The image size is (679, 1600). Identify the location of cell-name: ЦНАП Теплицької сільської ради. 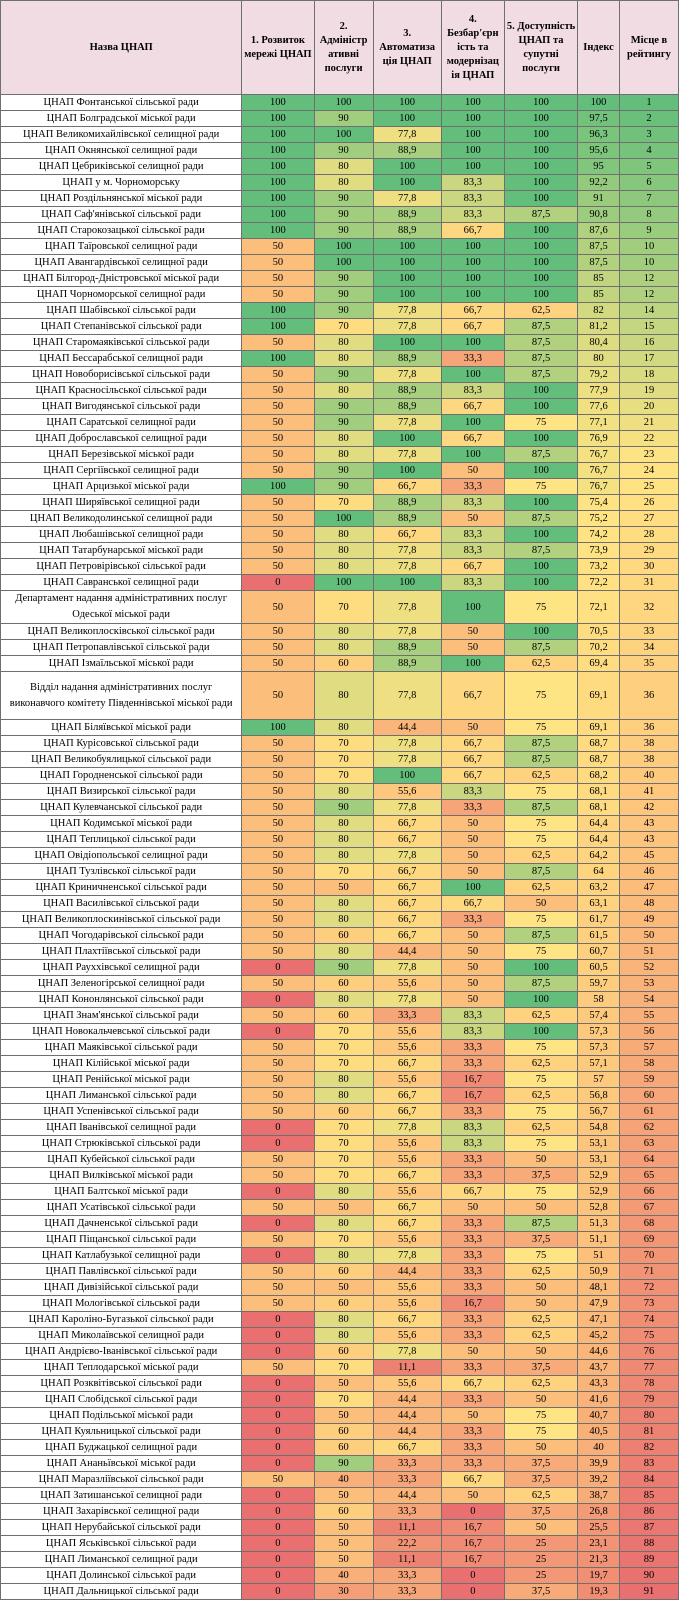
(121, 839).